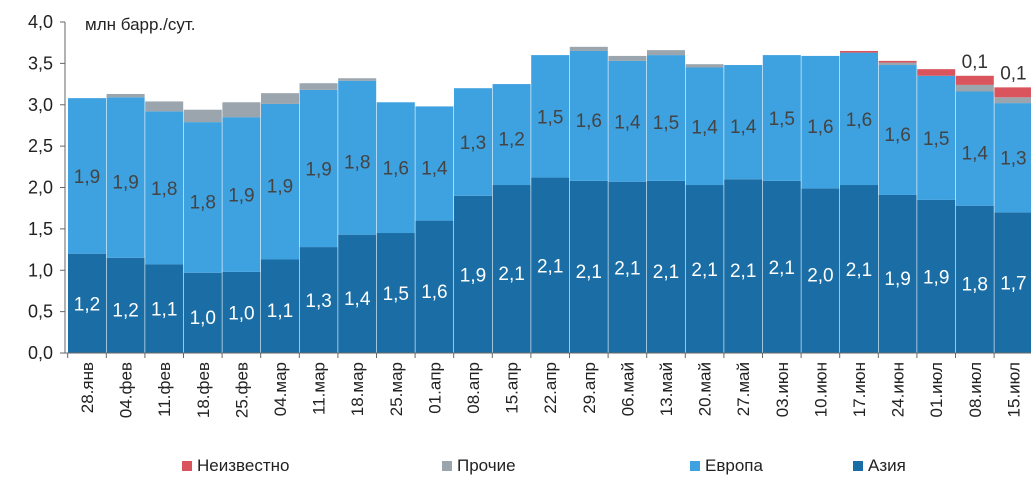  Describe the element at coordinates (40, 146) in the screenshot. I see `y-tick-label: 2,5` at that location.